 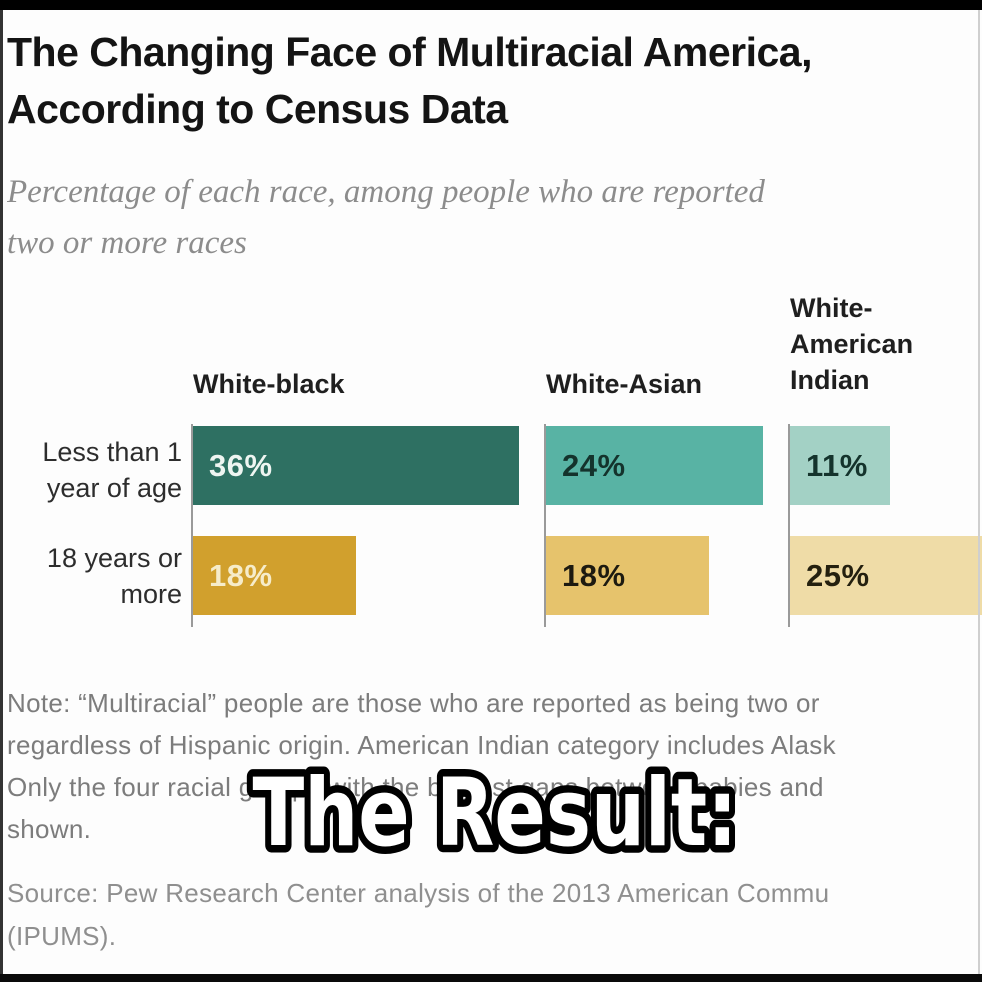 I want to click on axis-line-white-asian, so click(x=545, y=525).